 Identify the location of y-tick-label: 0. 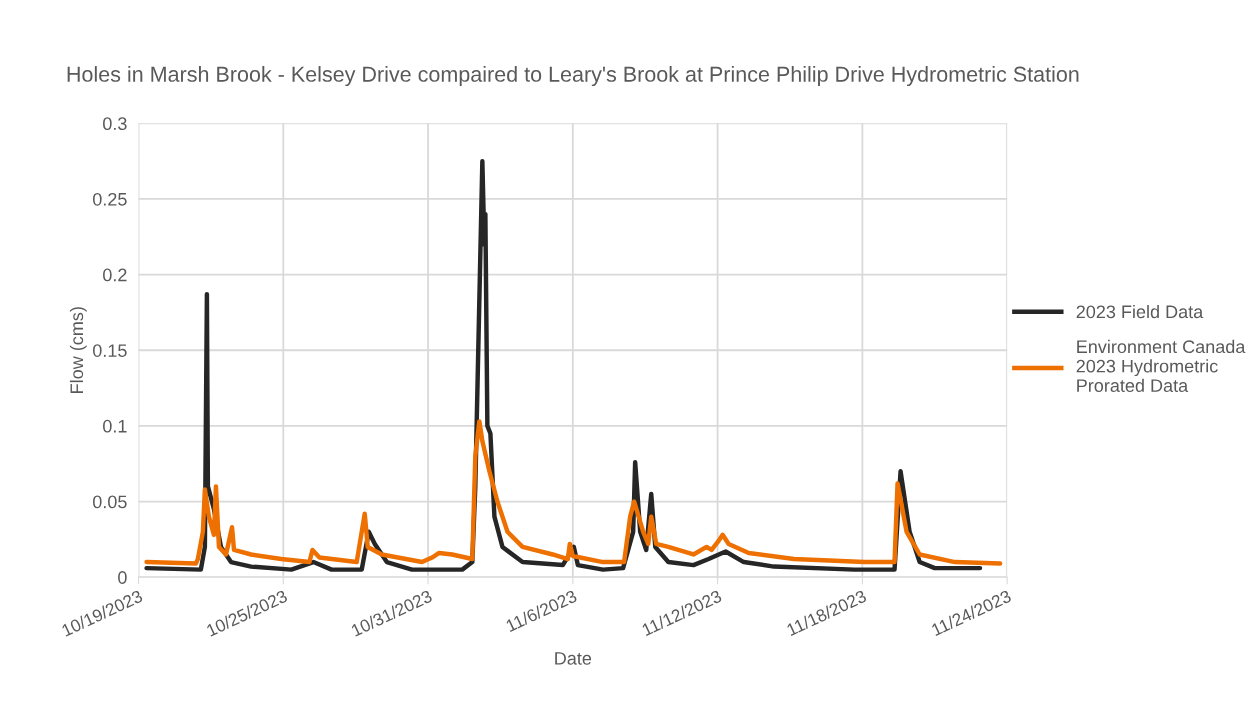
(122, 577).